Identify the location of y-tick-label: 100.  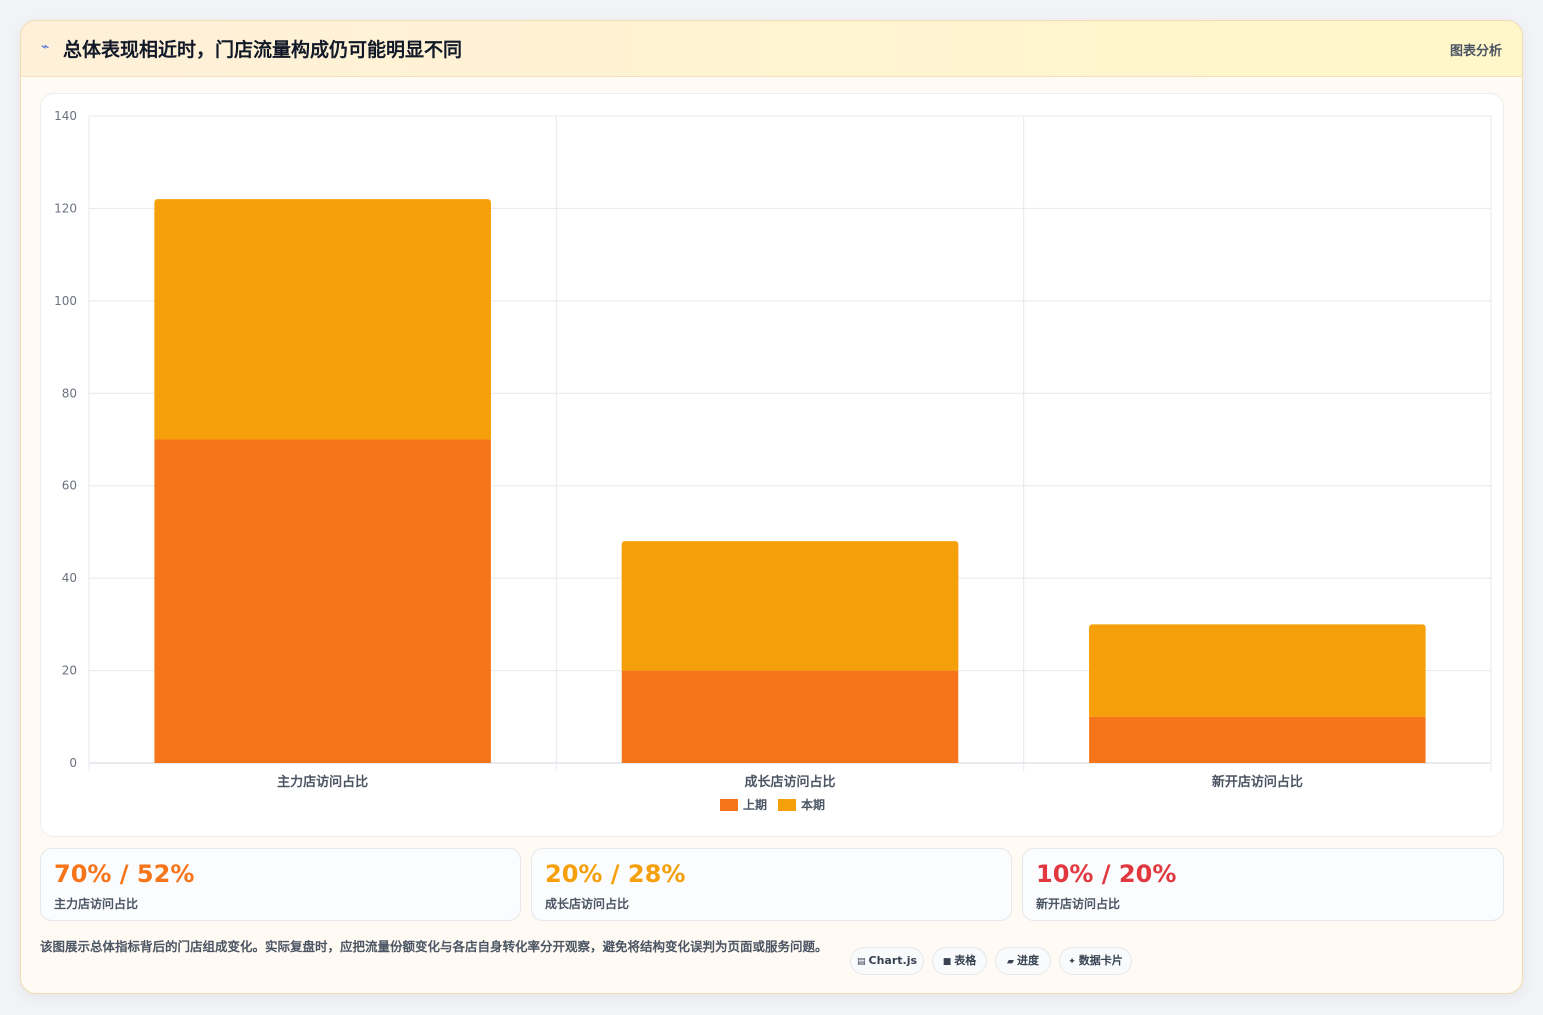
(65, 301).